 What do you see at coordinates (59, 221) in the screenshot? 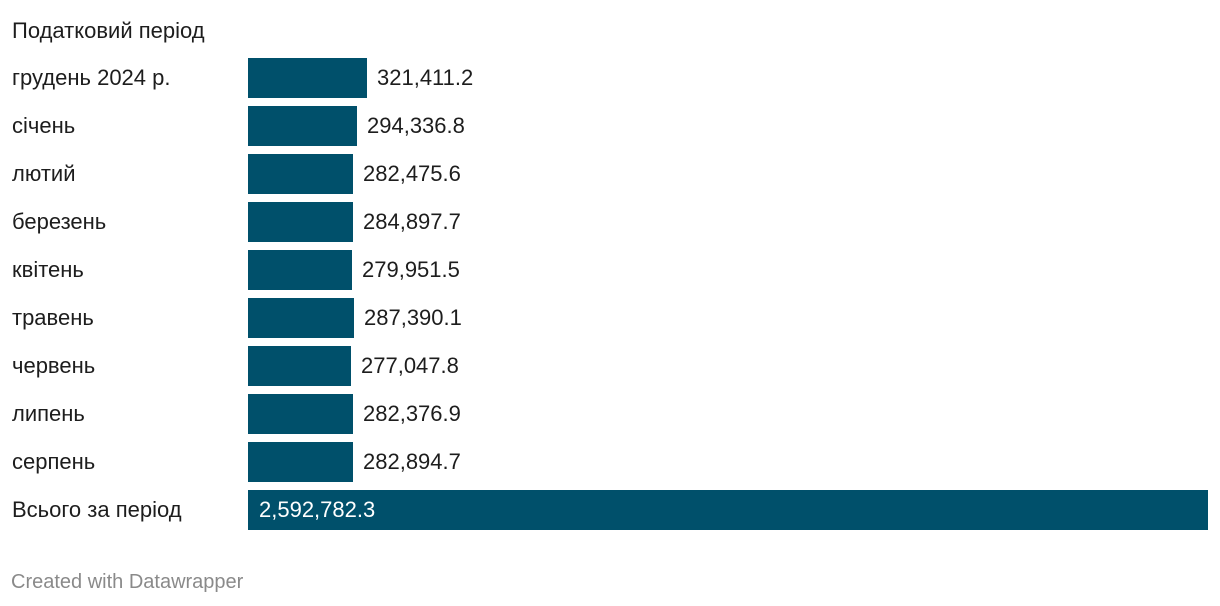
I see `category-label: березень` at bounding box center [59, 221].